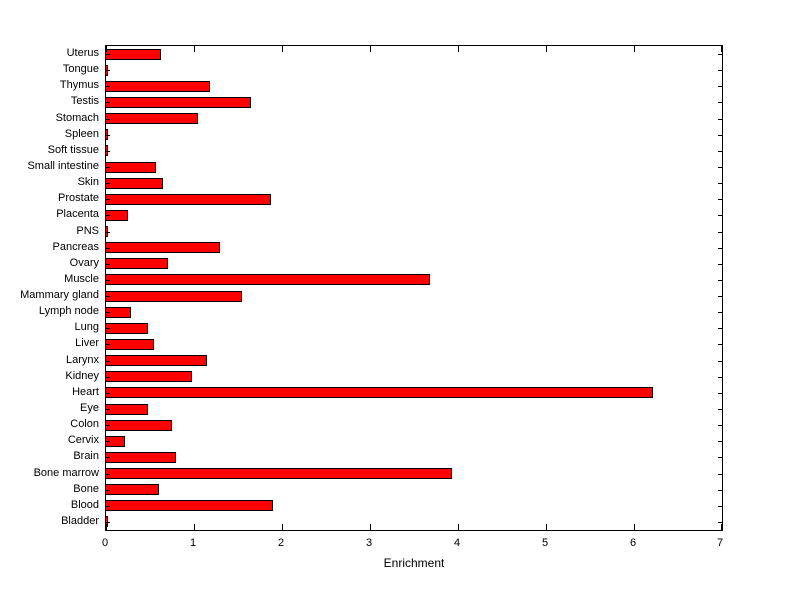 The width and height of the screenshot is (800, 599). What do you see at coordinates (73, 149) in the screenshot?
I see `y-tick-label: Soft tissue` at bounding box center [73, 149].